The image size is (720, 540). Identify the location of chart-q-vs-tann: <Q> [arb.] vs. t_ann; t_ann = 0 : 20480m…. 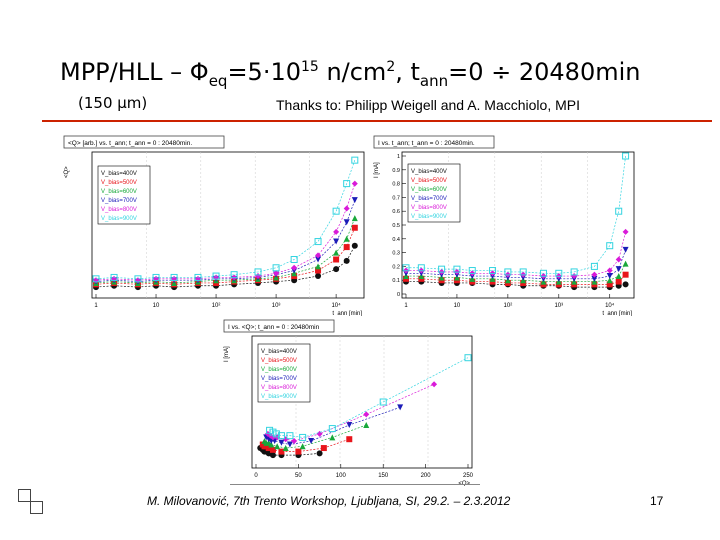
(216, 225).